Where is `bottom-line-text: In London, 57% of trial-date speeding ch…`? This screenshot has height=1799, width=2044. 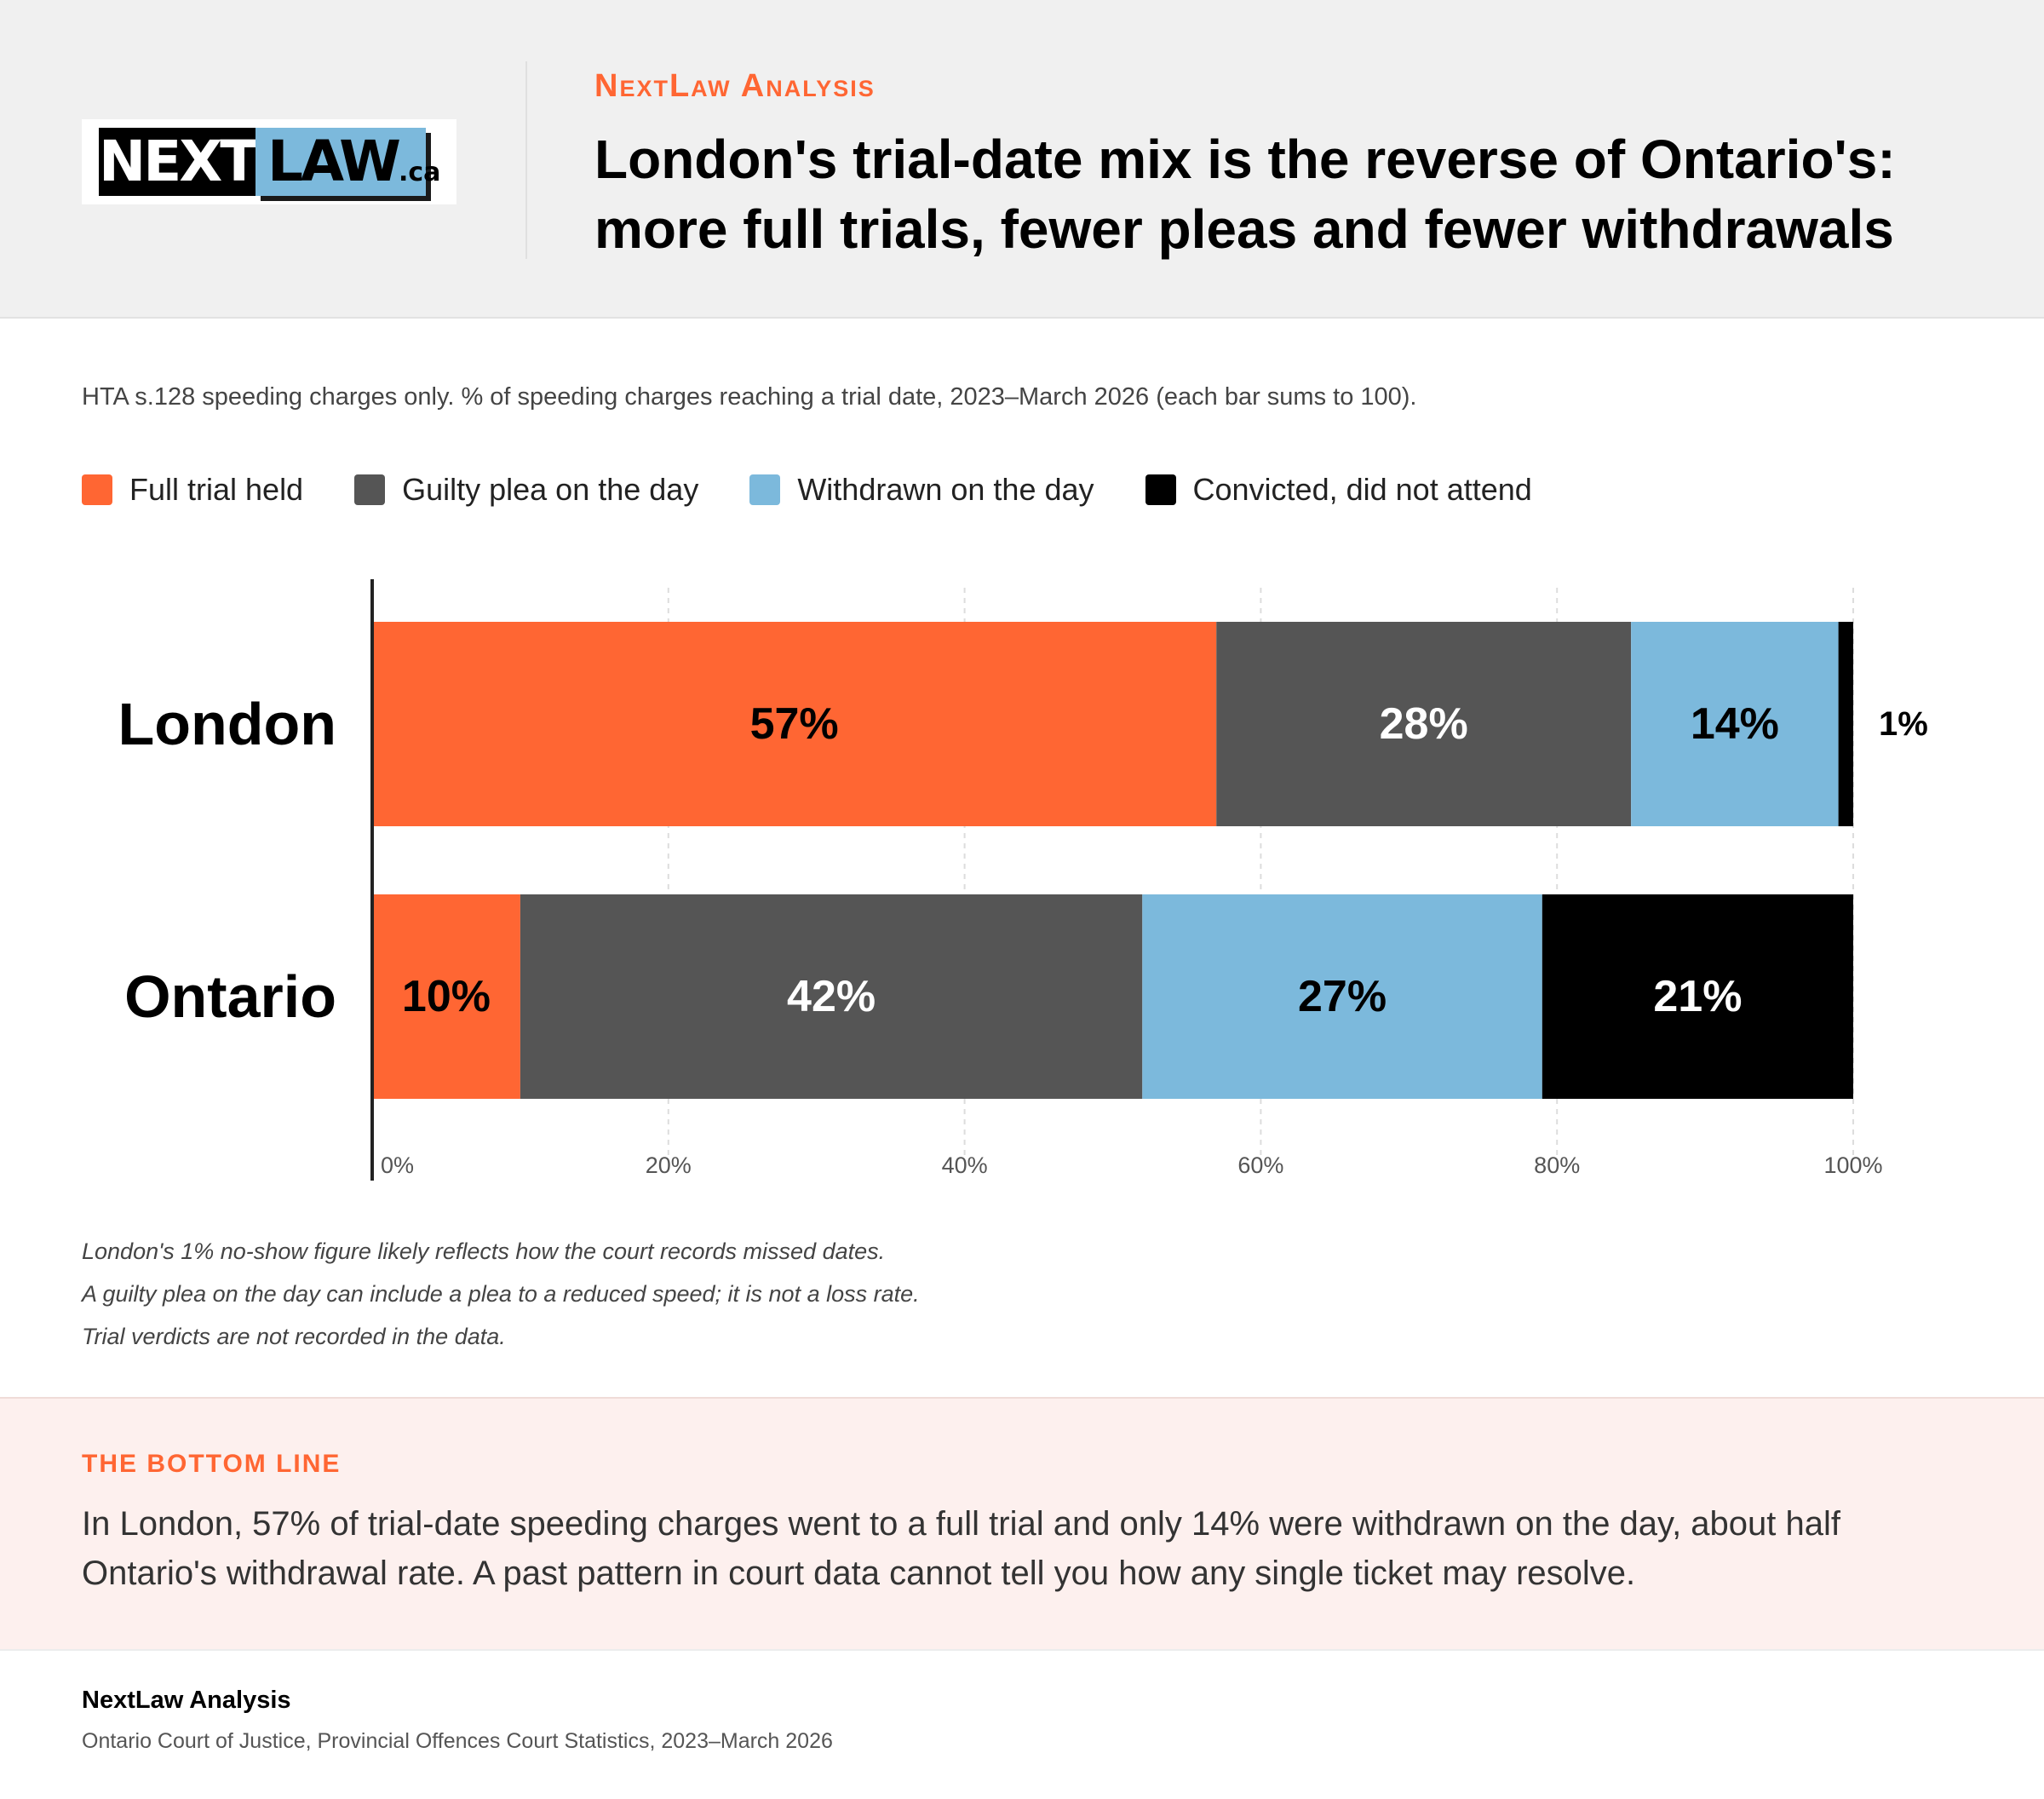
bottom-line-text: In London, 57% of trial-date speeding ch… is located at coordinates (961, 1548).